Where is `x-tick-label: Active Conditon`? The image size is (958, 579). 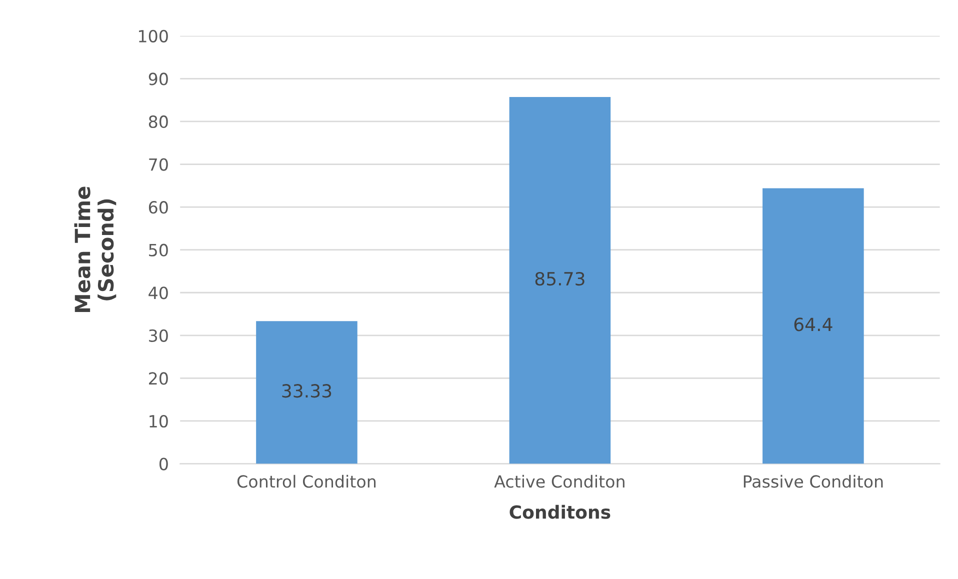 x-tick-label: Active Conditon is located at coordinates (559, 481).